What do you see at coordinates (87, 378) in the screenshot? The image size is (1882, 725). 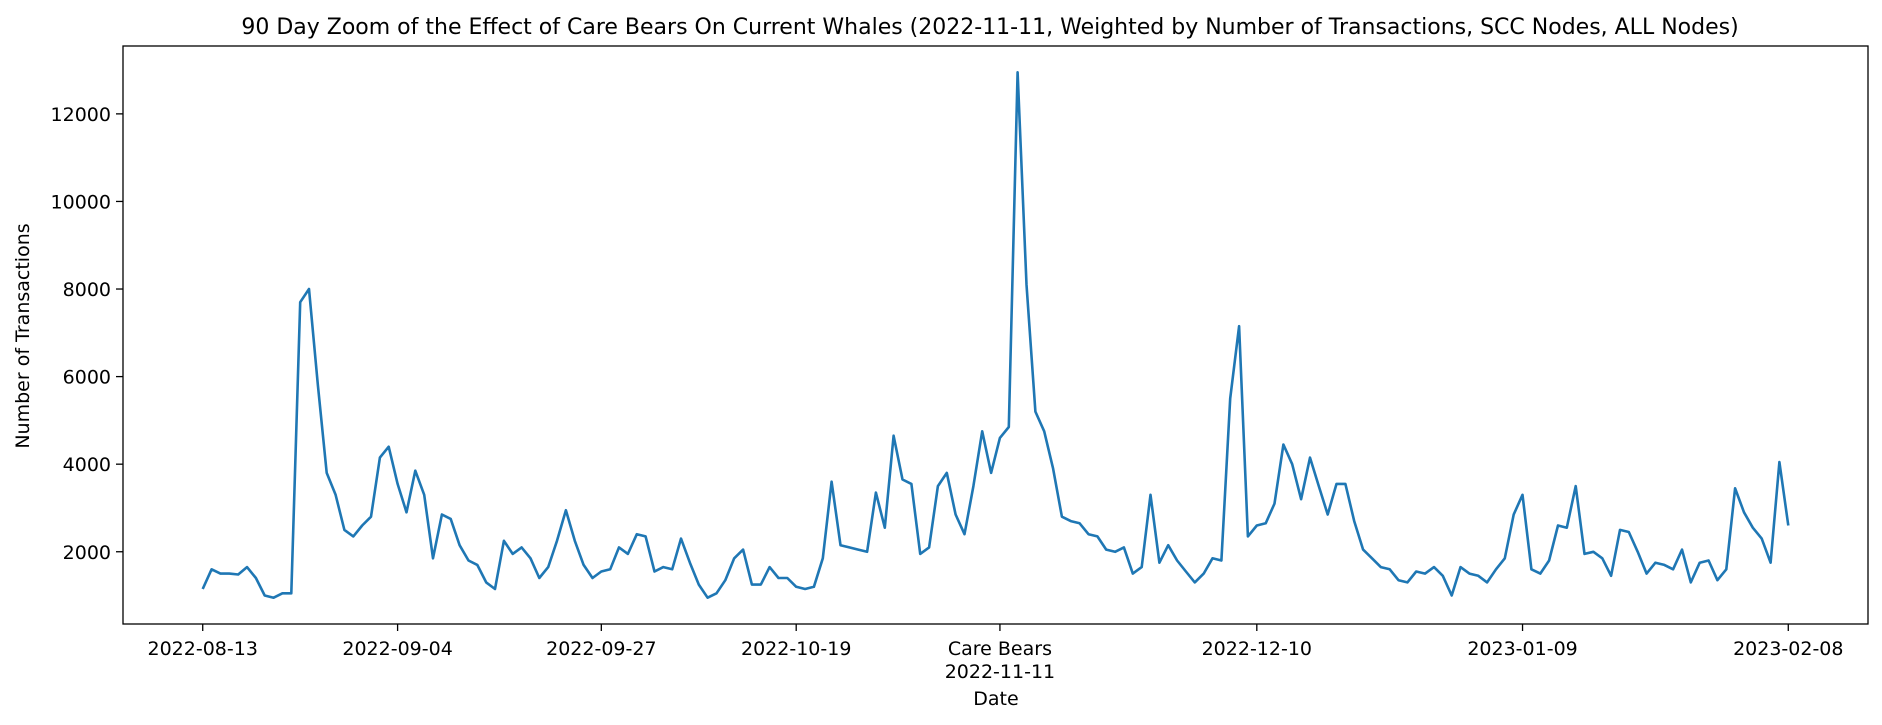 I see `y-tick-label: 6000` at bounding box center [87, 378].